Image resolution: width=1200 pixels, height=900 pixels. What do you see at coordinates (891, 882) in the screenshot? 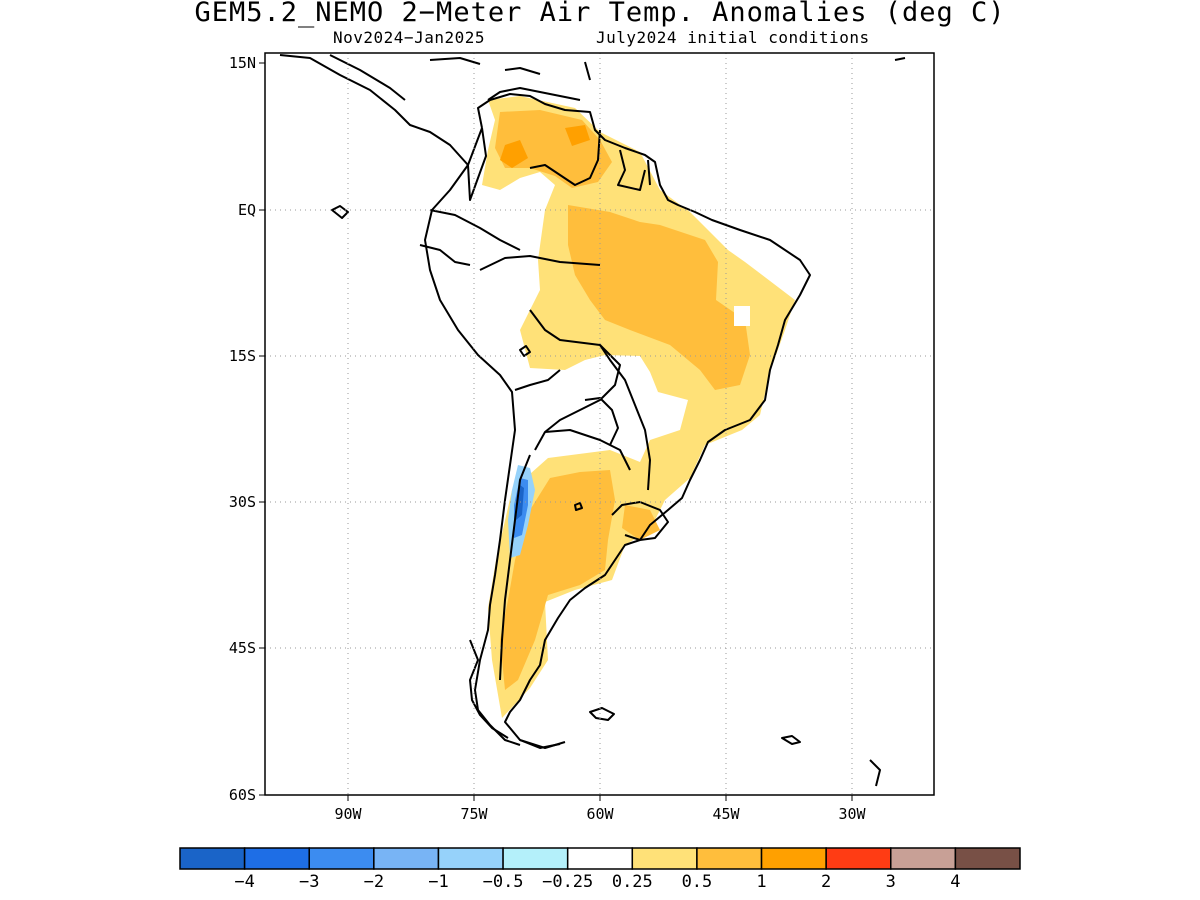
I see `legend-label-10: 3` at bounding box center [891, 882].